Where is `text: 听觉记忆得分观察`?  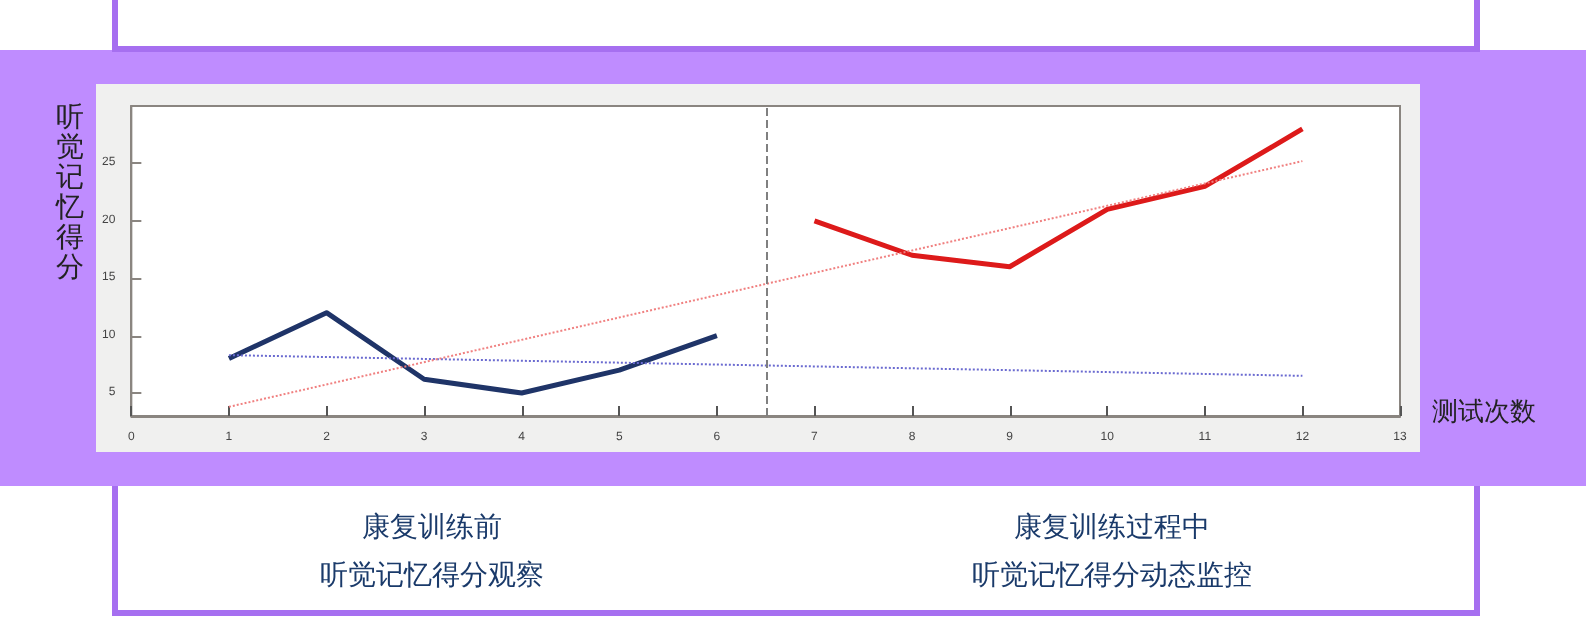 text: 听觉记忆得分观察 is located at coordinates (432, 577).